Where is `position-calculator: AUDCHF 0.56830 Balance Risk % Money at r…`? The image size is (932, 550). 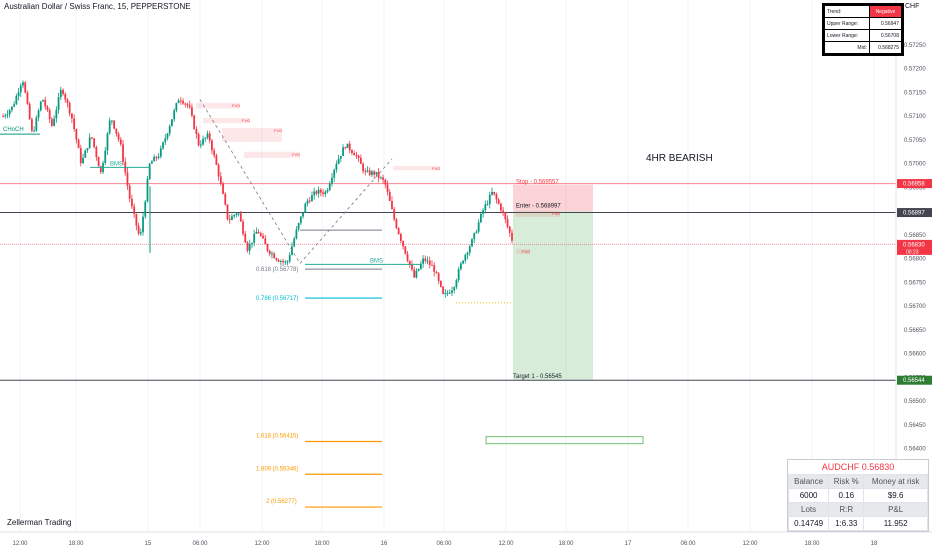
position-calculator: AUDCHF 0.56830 Balance Risk % Money at r… is located at coordinates (858, 495).